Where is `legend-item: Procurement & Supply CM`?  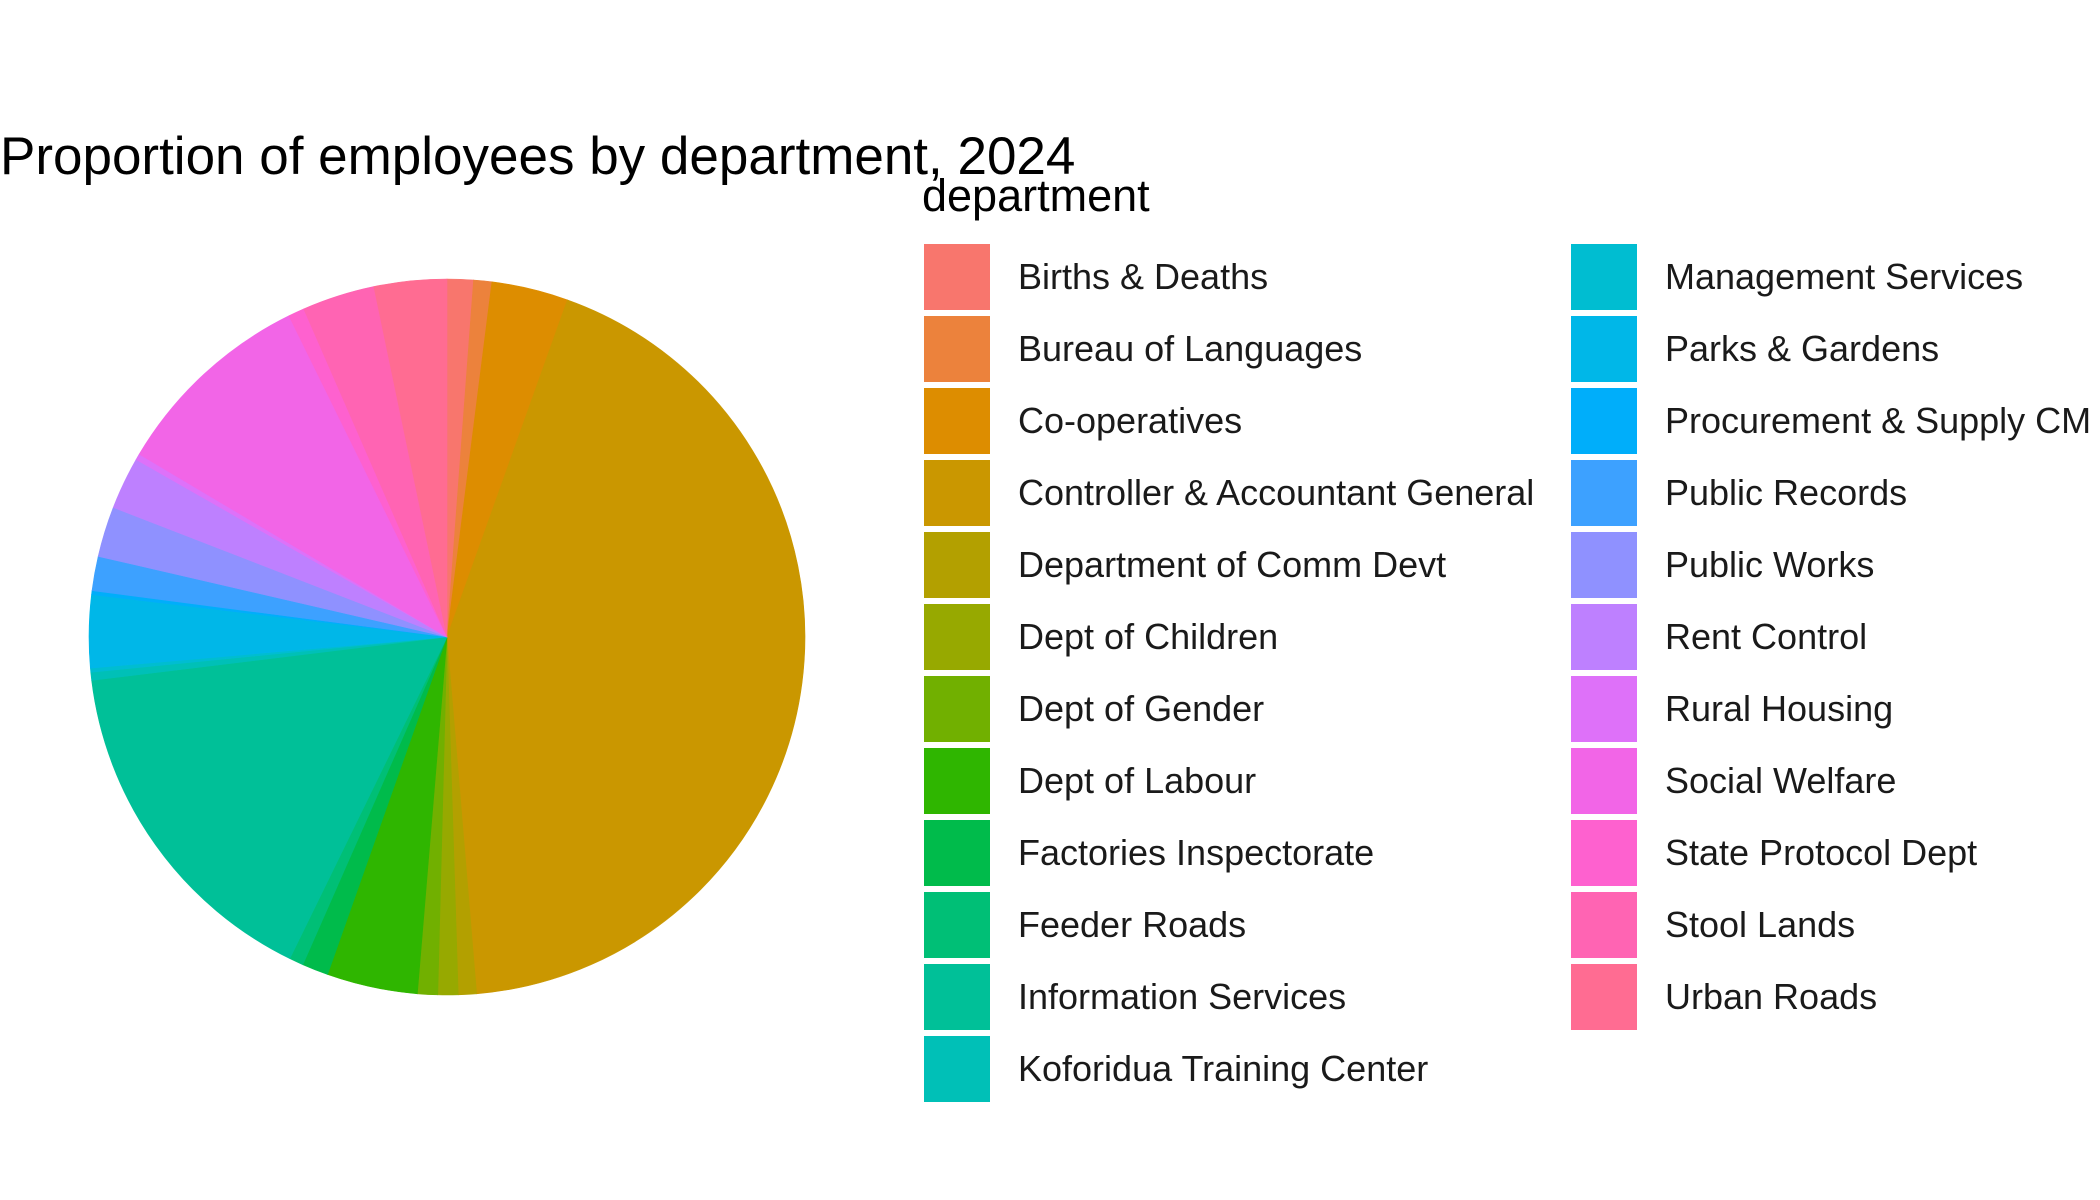 legend-item: Procurement & Supply CM is located at coordinates (1831, 421).